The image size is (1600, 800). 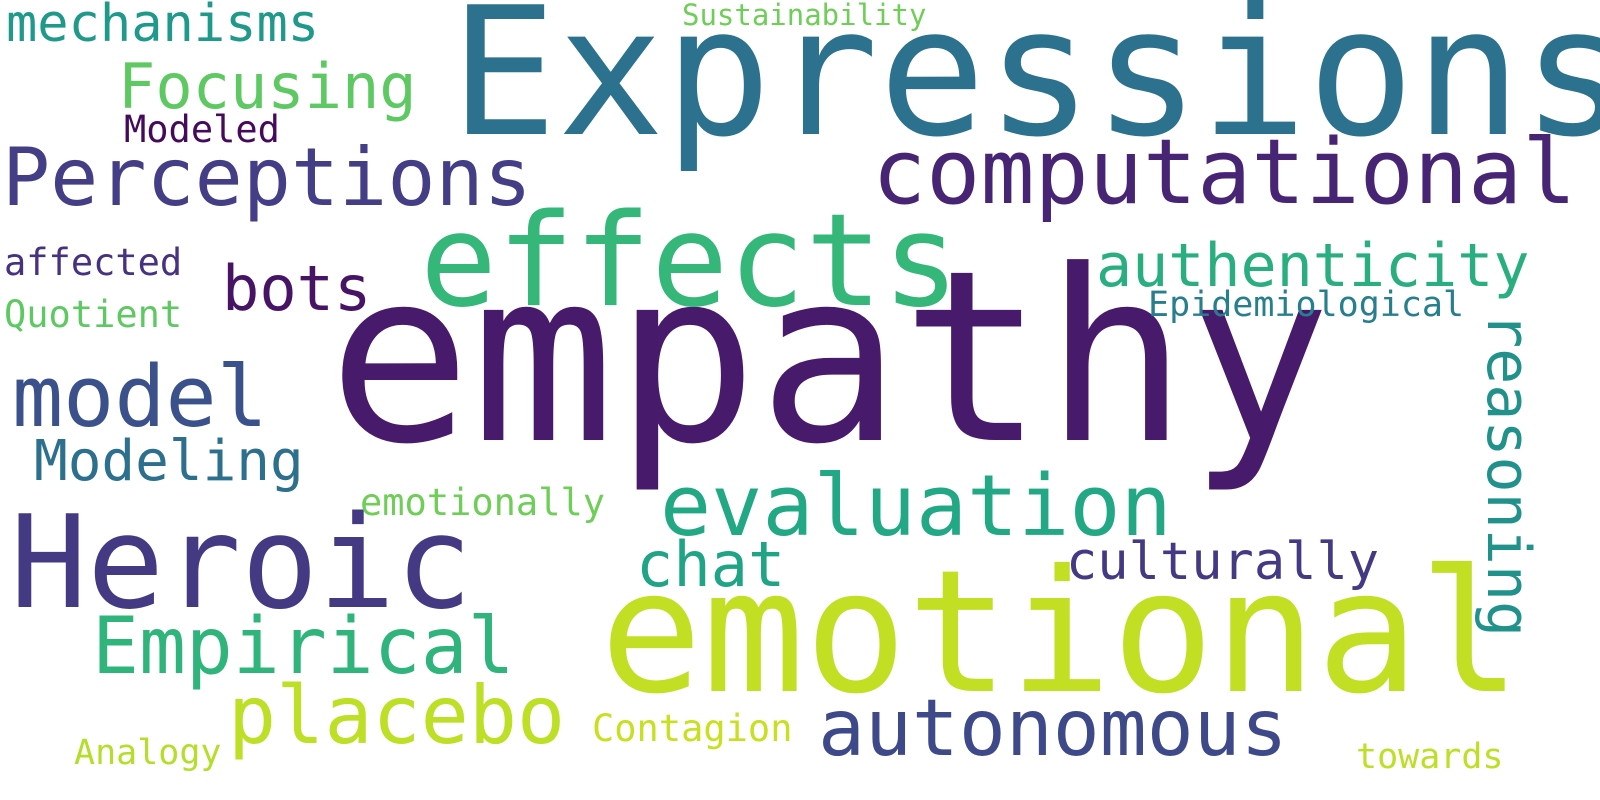 What do you see at coordinates (267, 86) in the screenshot?
I see `word-focusing: Focusing` at bounding box center [267, 86].